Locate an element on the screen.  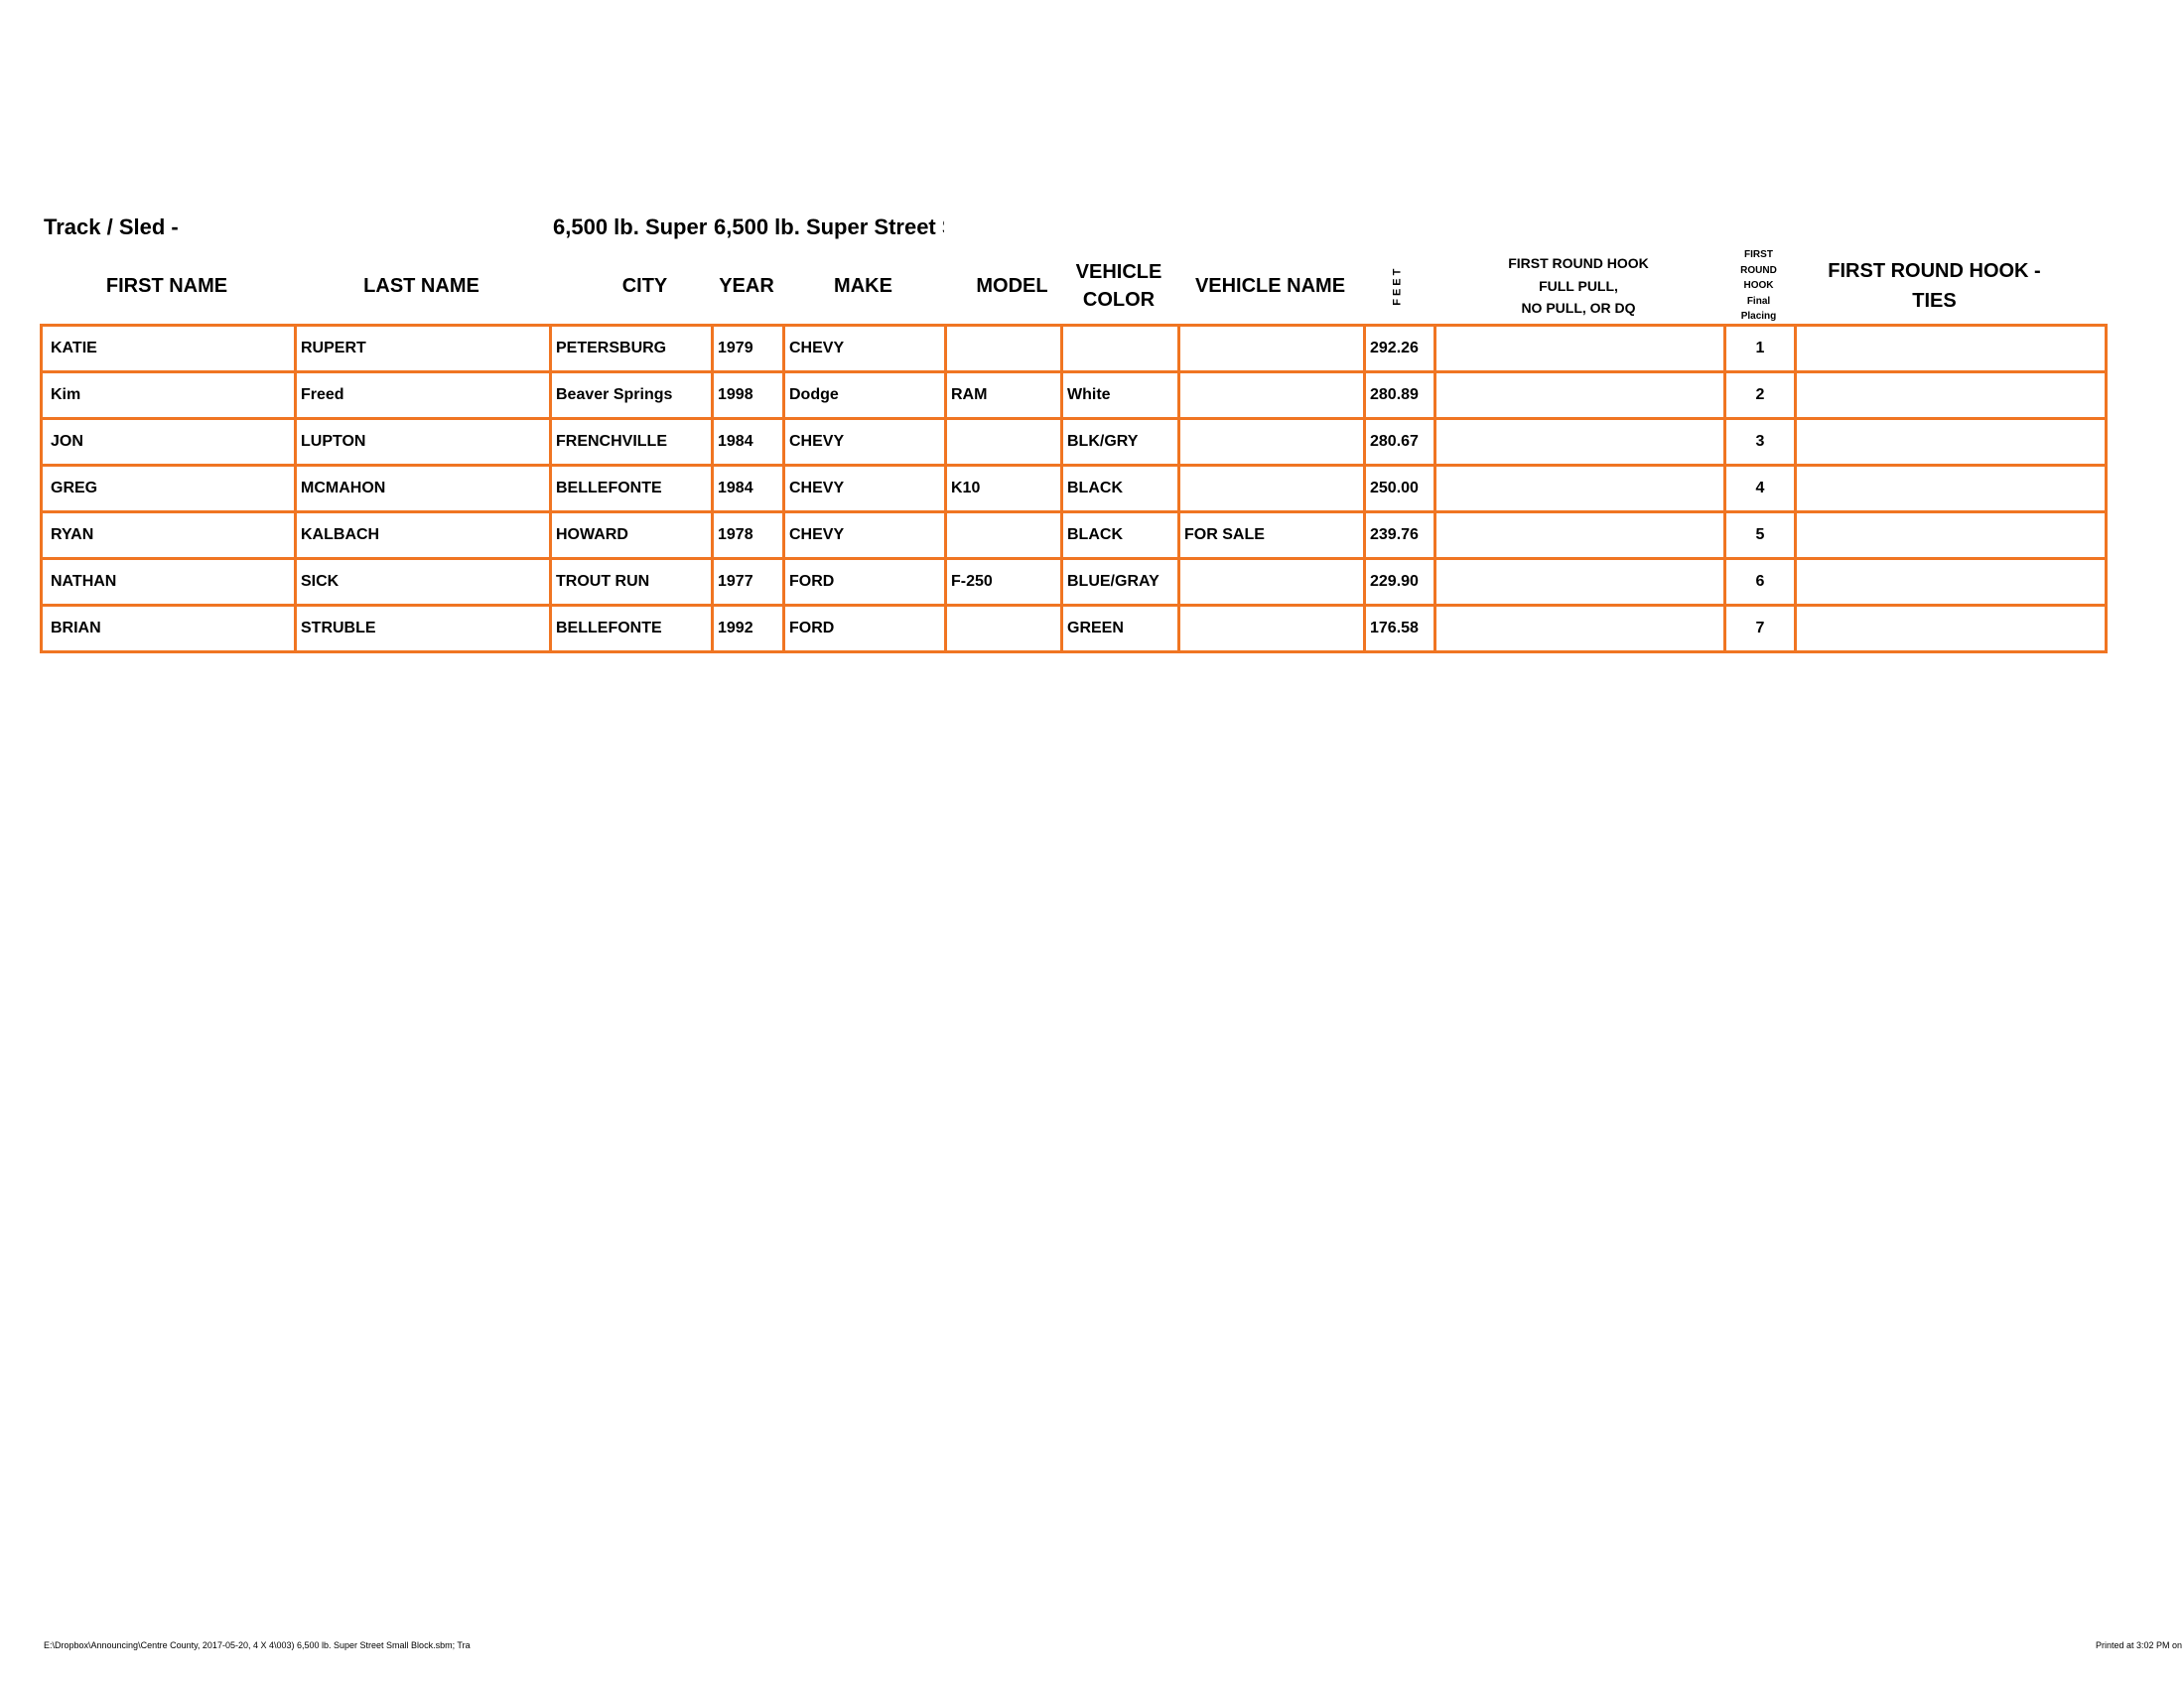
cell-first: BRIAN is located at coordinates (168, 628).